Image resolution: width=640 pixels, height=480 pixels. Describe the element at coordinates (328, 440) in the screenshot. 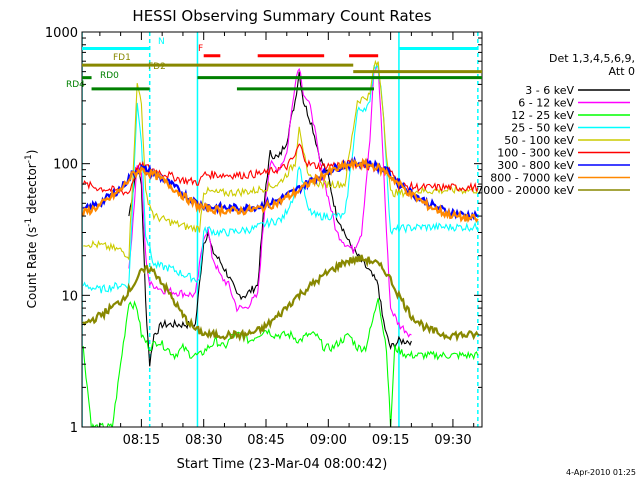

I see `x-tick-label-3: 09:00` at that location.